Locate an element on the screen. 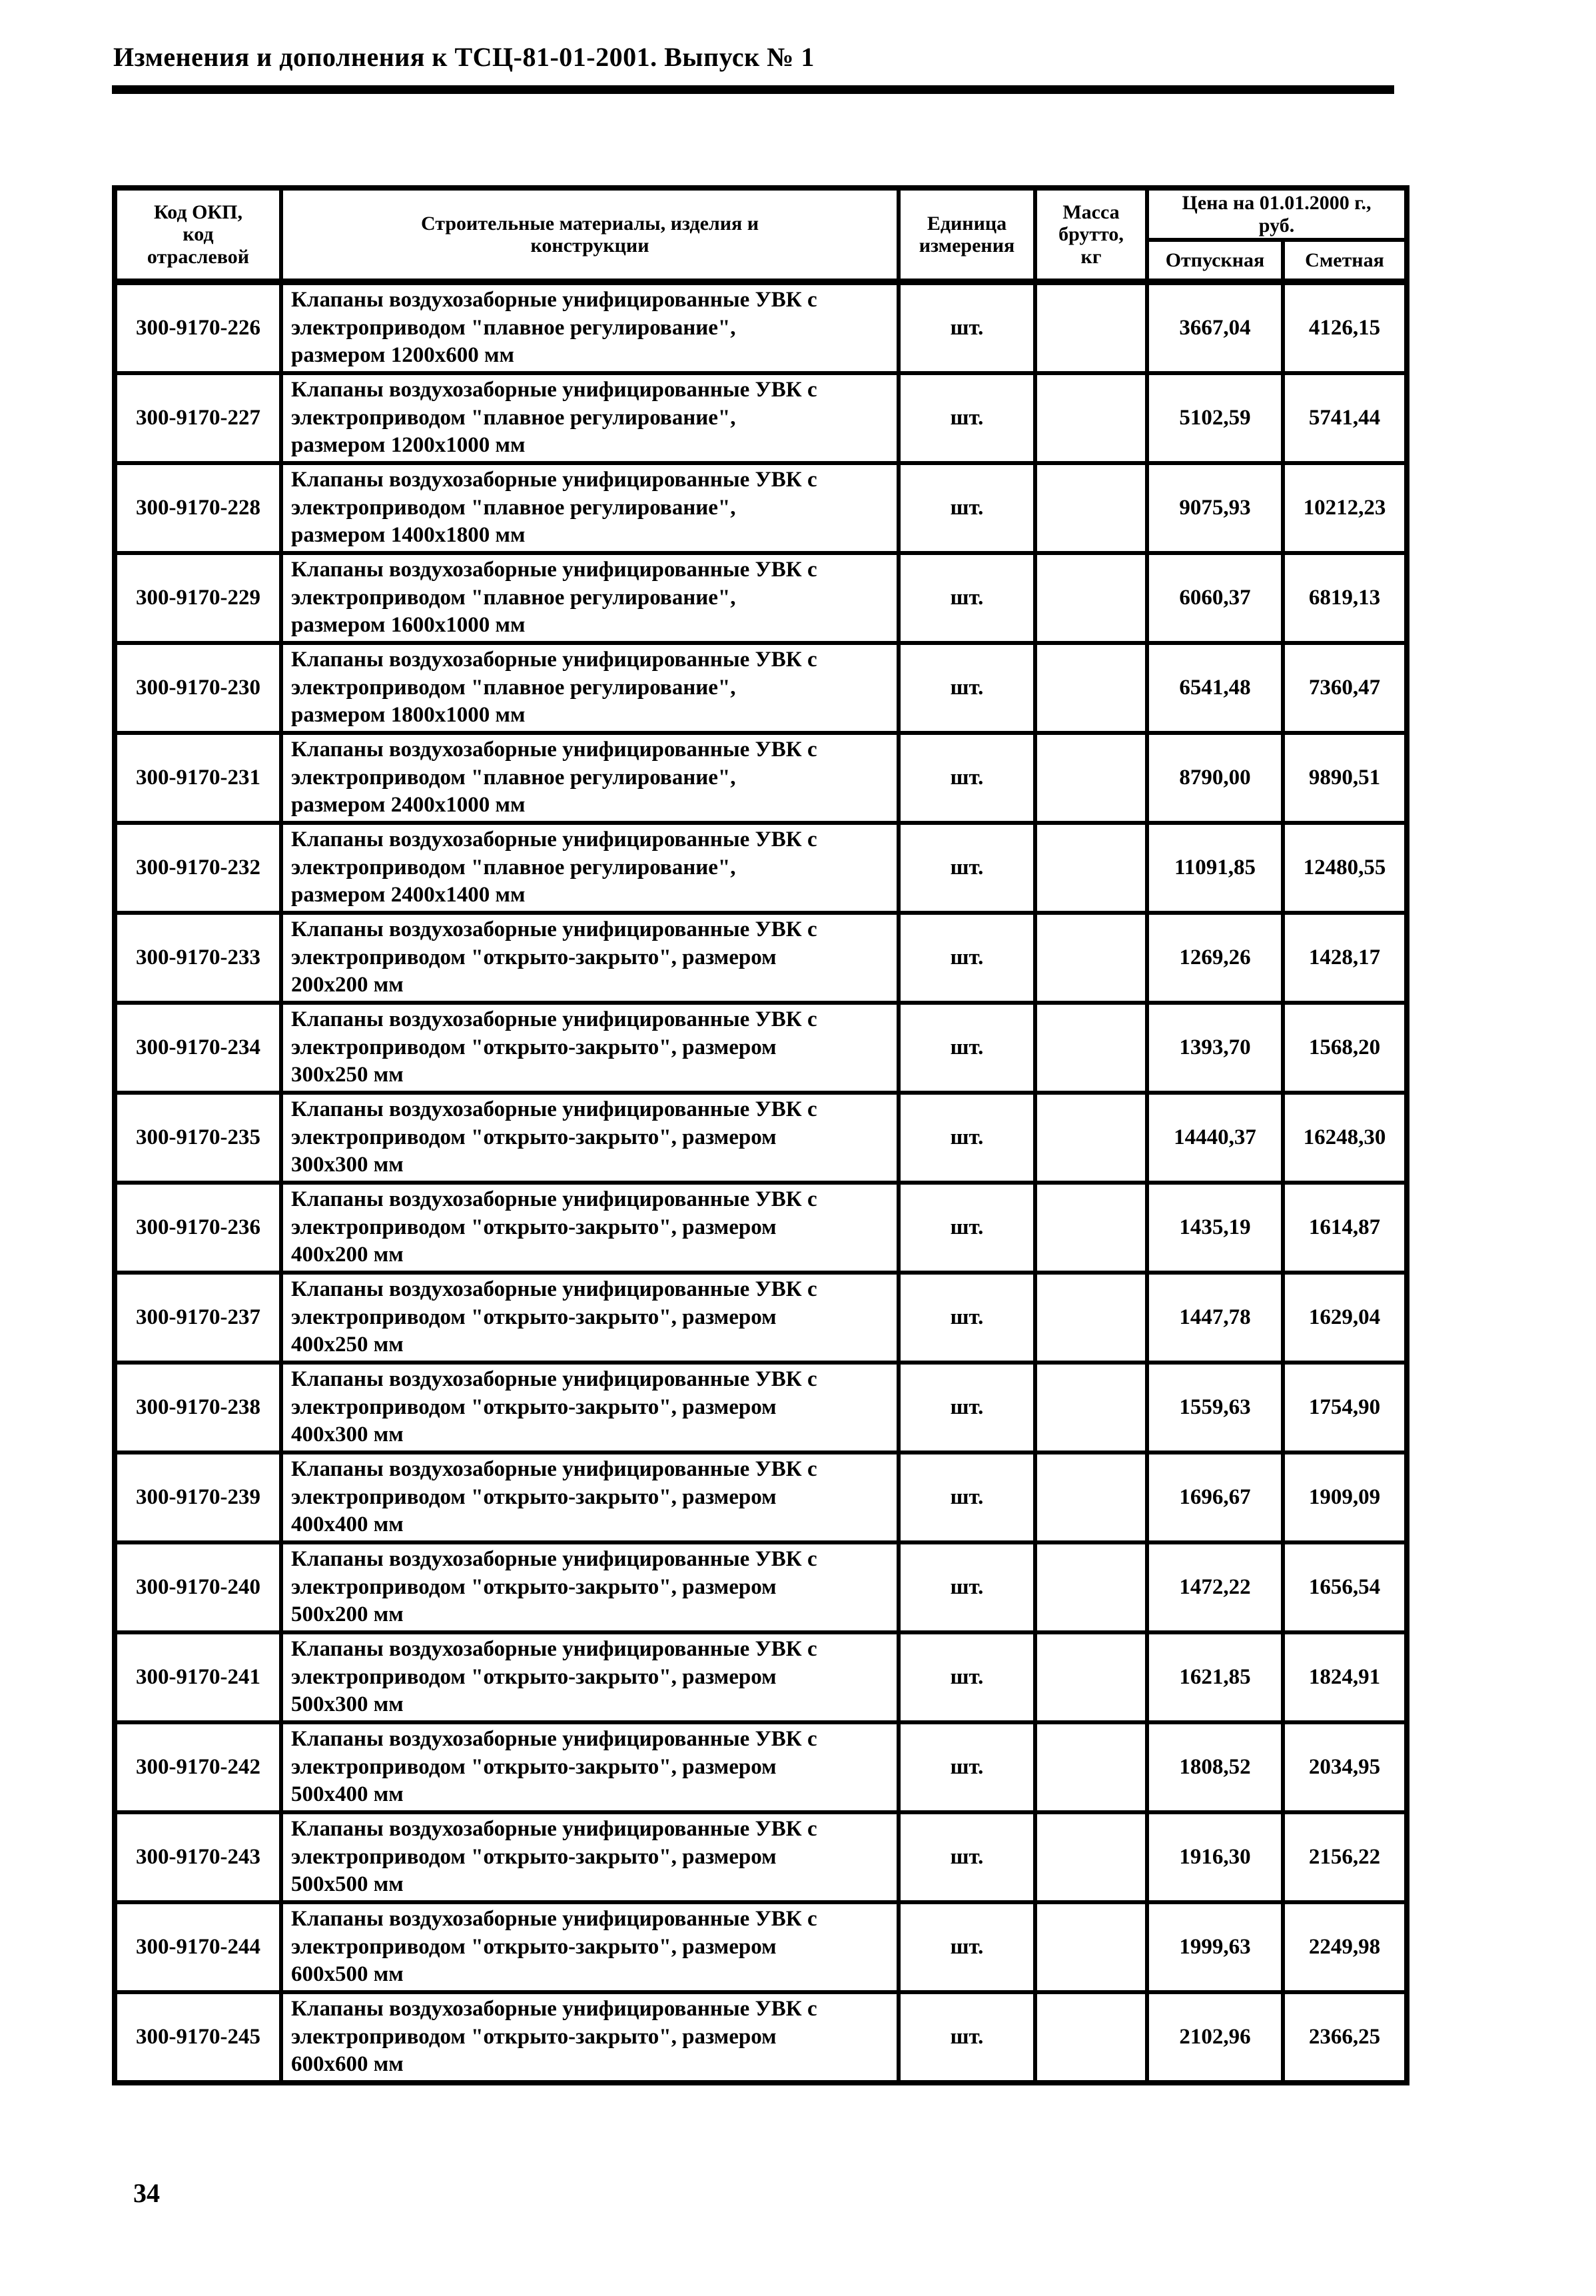 This screenshot has width=1596, height=2296. header-price-otpusk: Отпускная is located at coordinates (1215, 262).